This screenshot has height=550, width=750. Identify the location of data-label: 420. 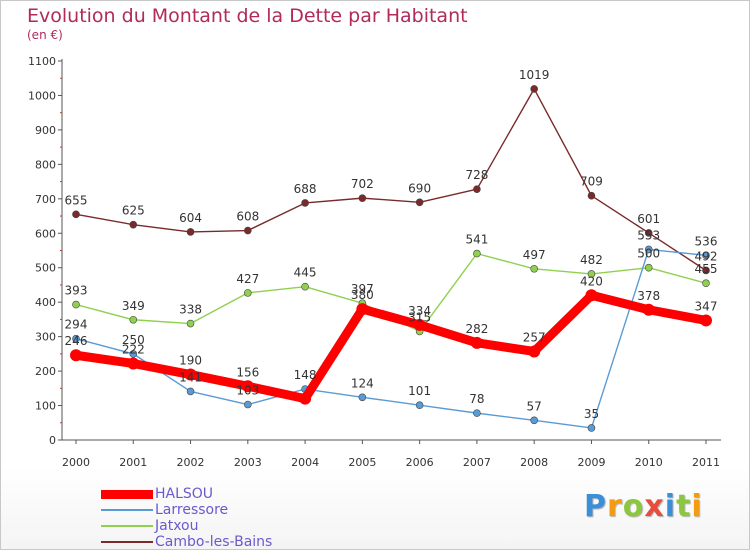
(591, 281).